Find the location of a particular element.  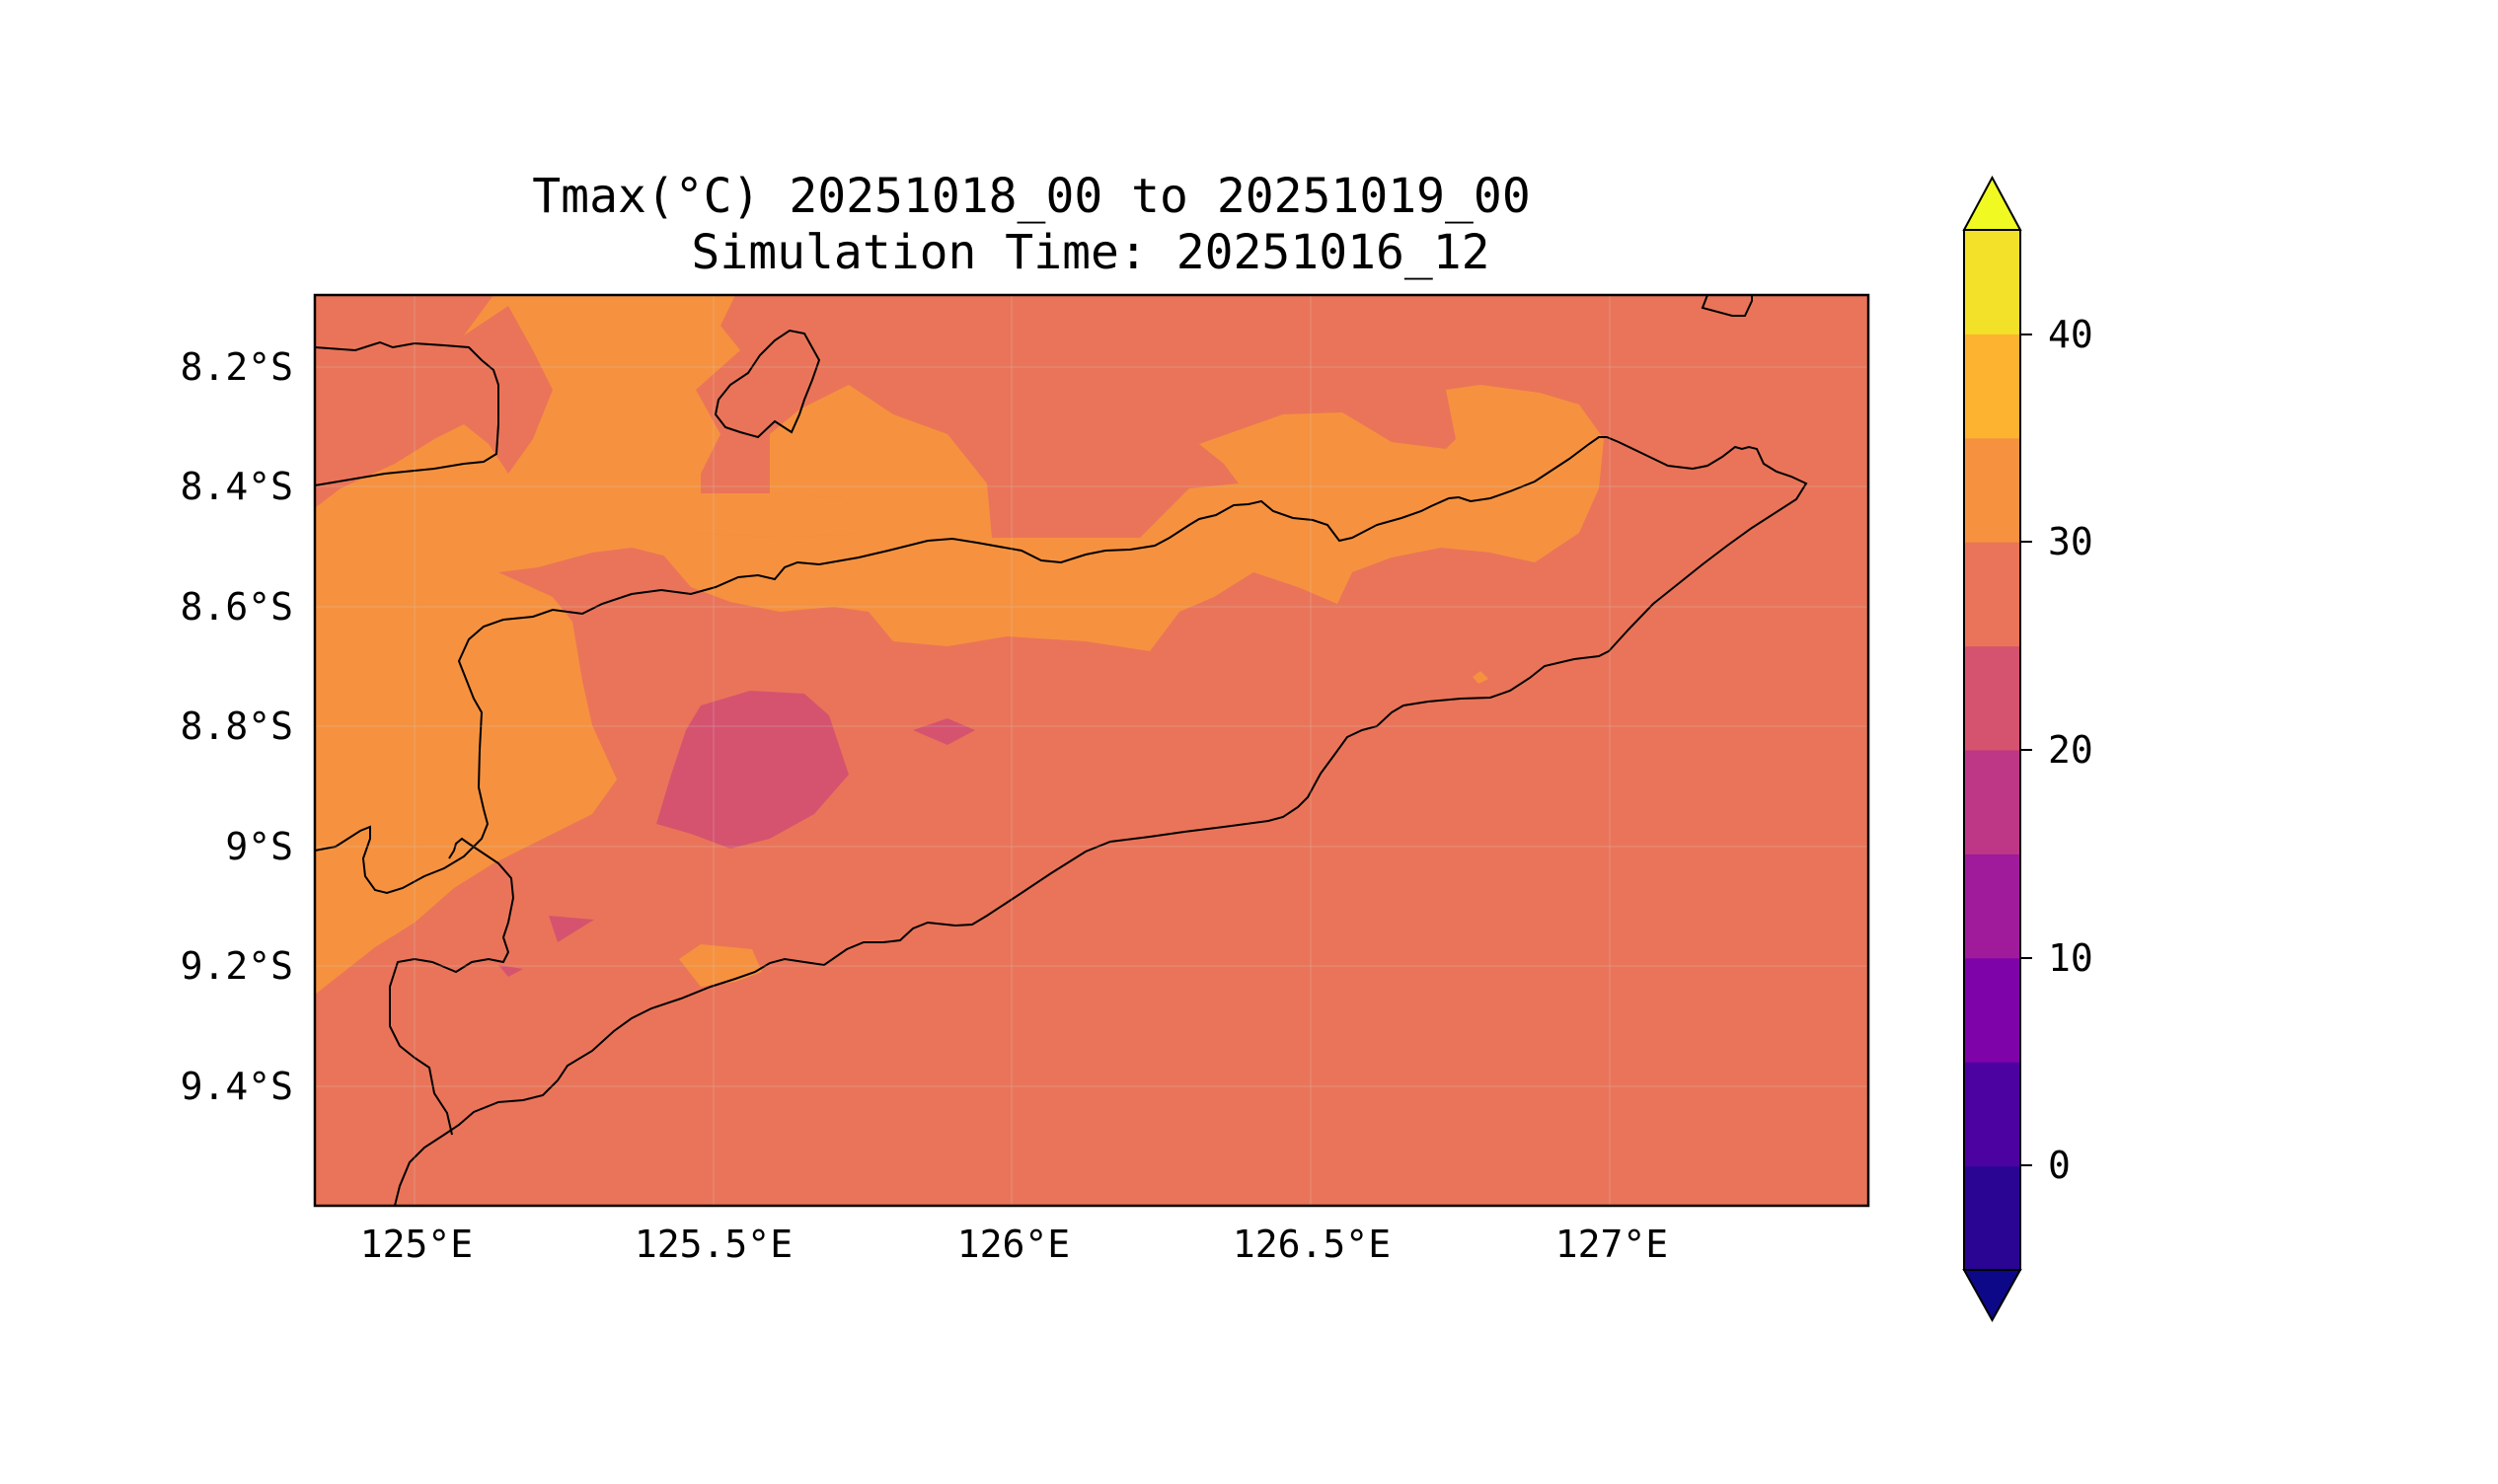

lon-tick-label: 126°E is located at coordinates (1013, 1244).